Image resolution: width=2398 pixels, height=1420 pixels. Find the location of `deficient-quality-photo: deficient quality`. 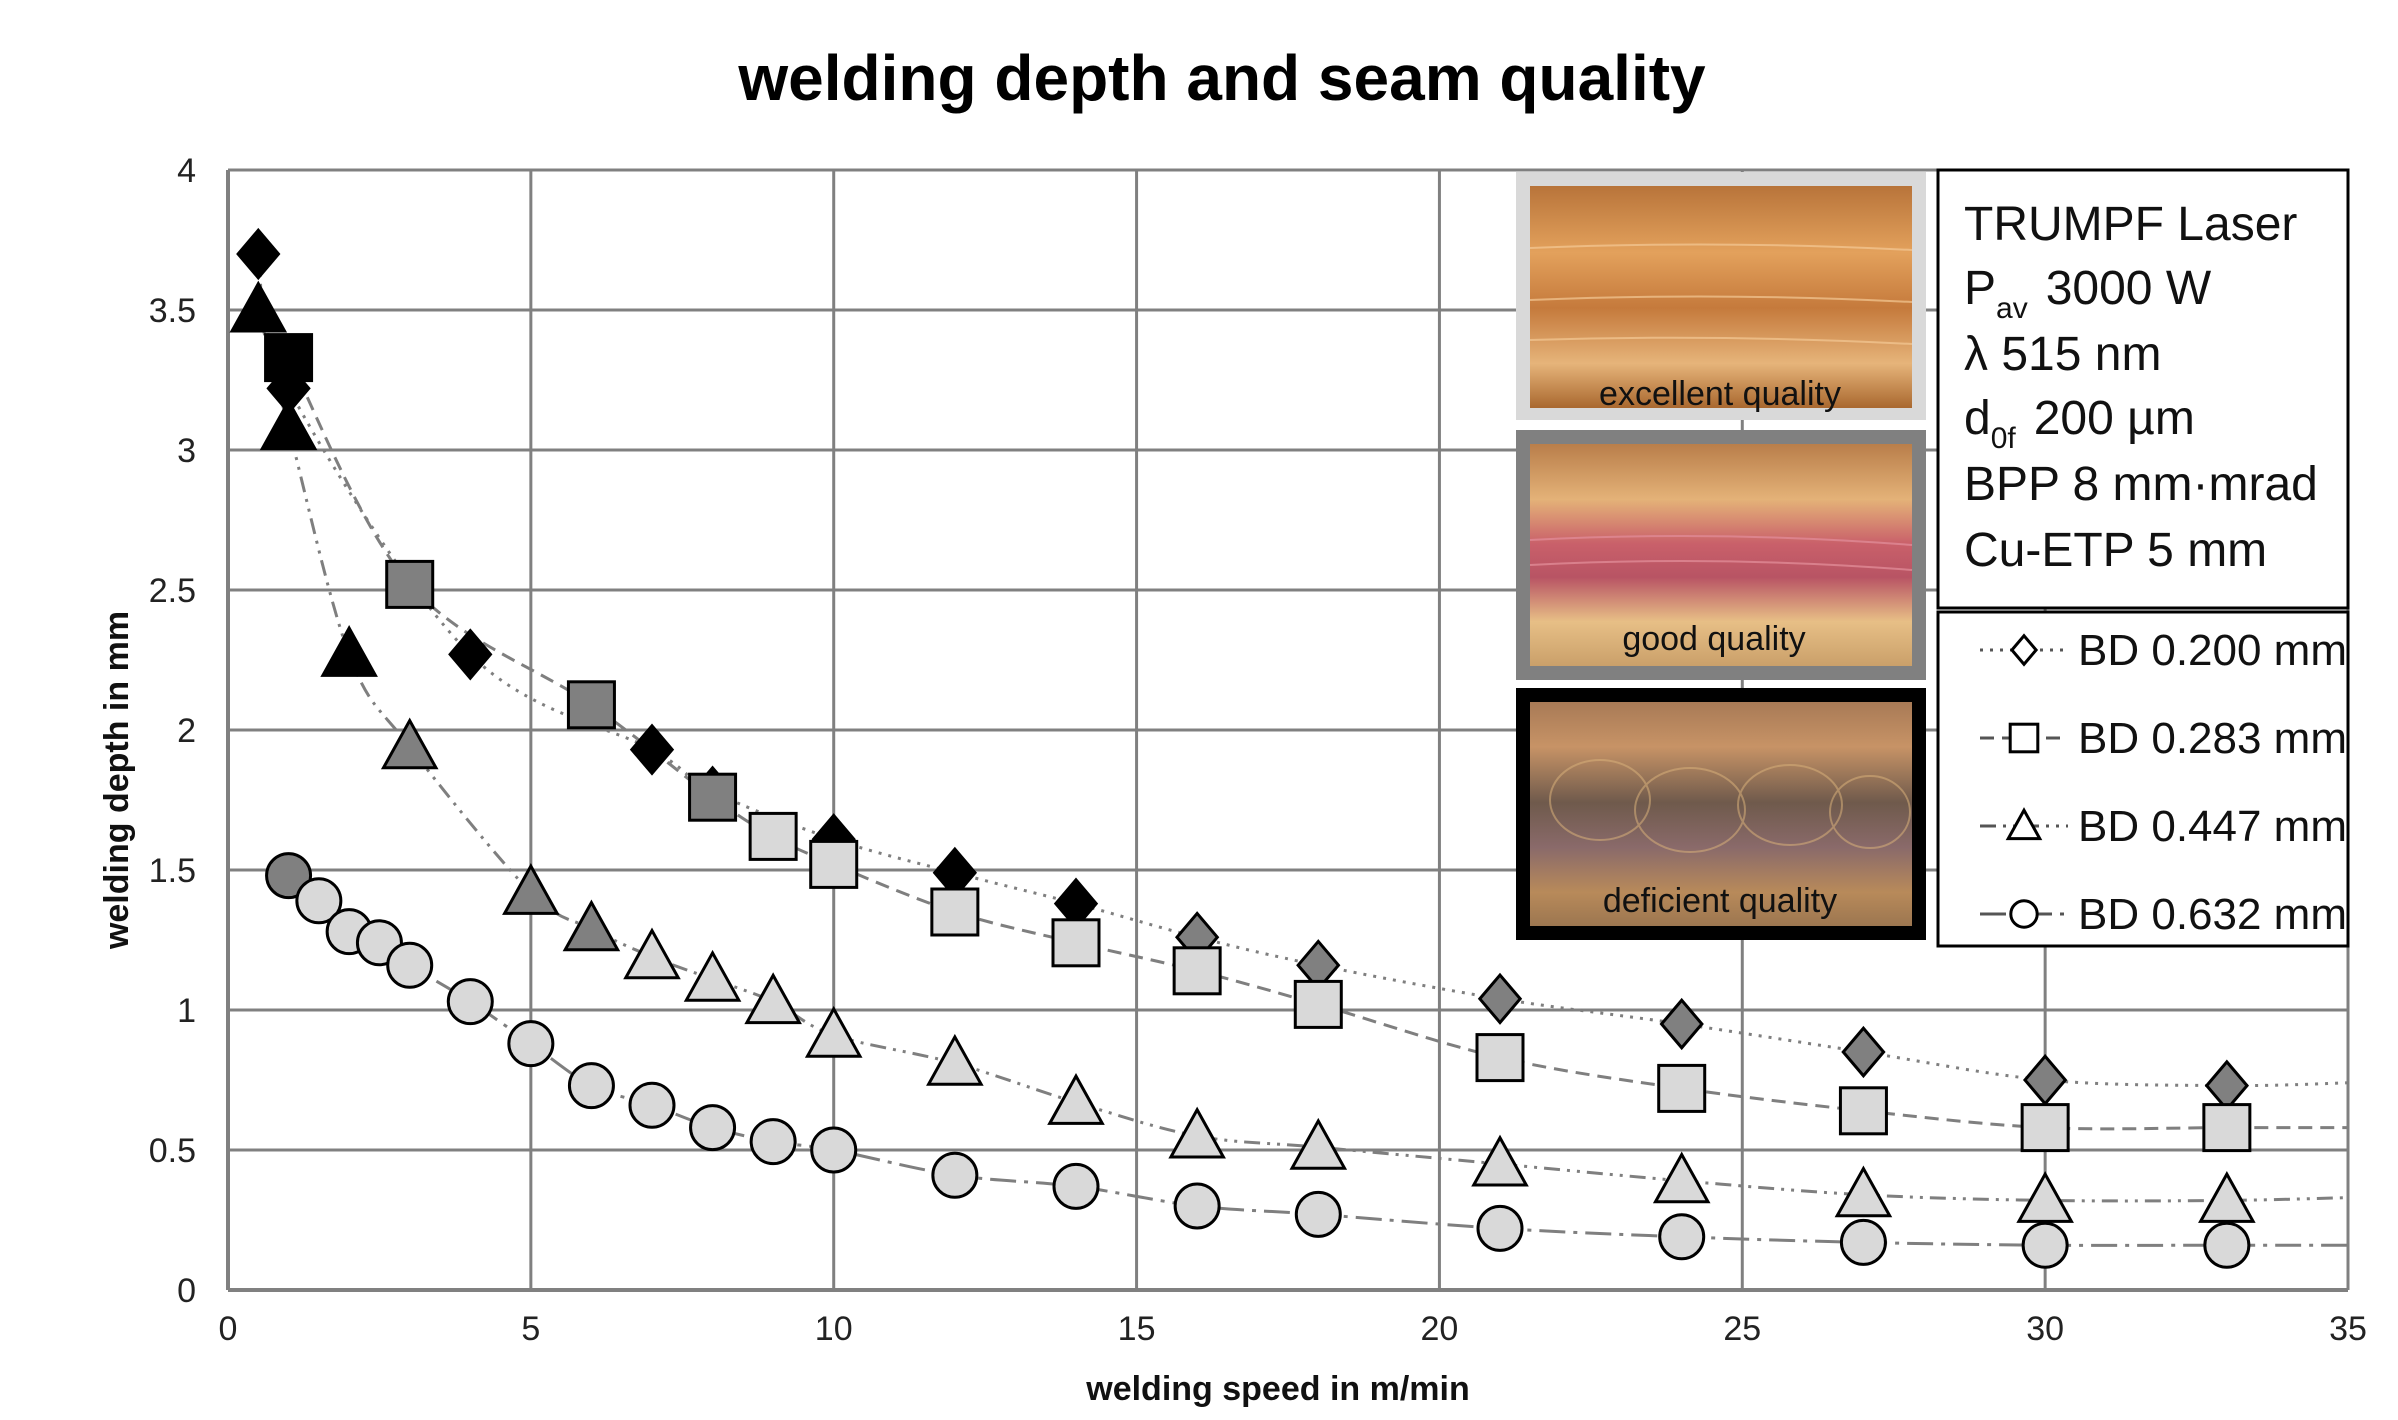

deficient-quality-photo: deficient quality is located at coordinates (1721, 814).